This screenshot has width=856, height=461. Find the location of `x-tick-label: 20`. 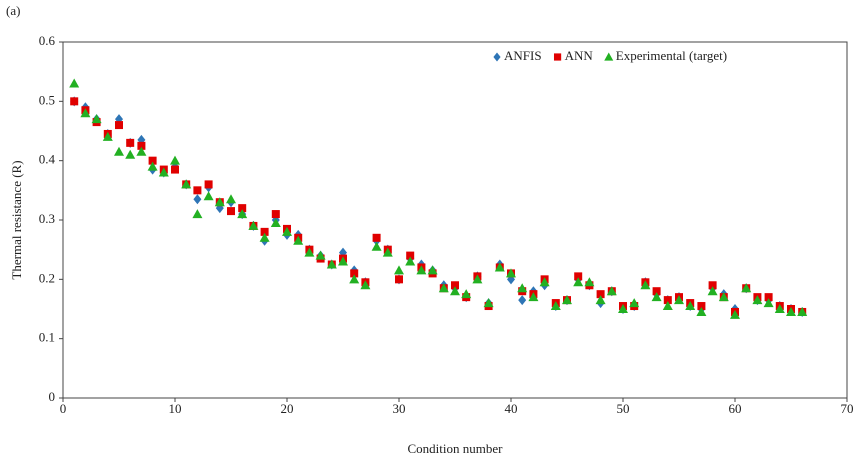

x-tick-label: 20 is located at coordinates (287, 408).